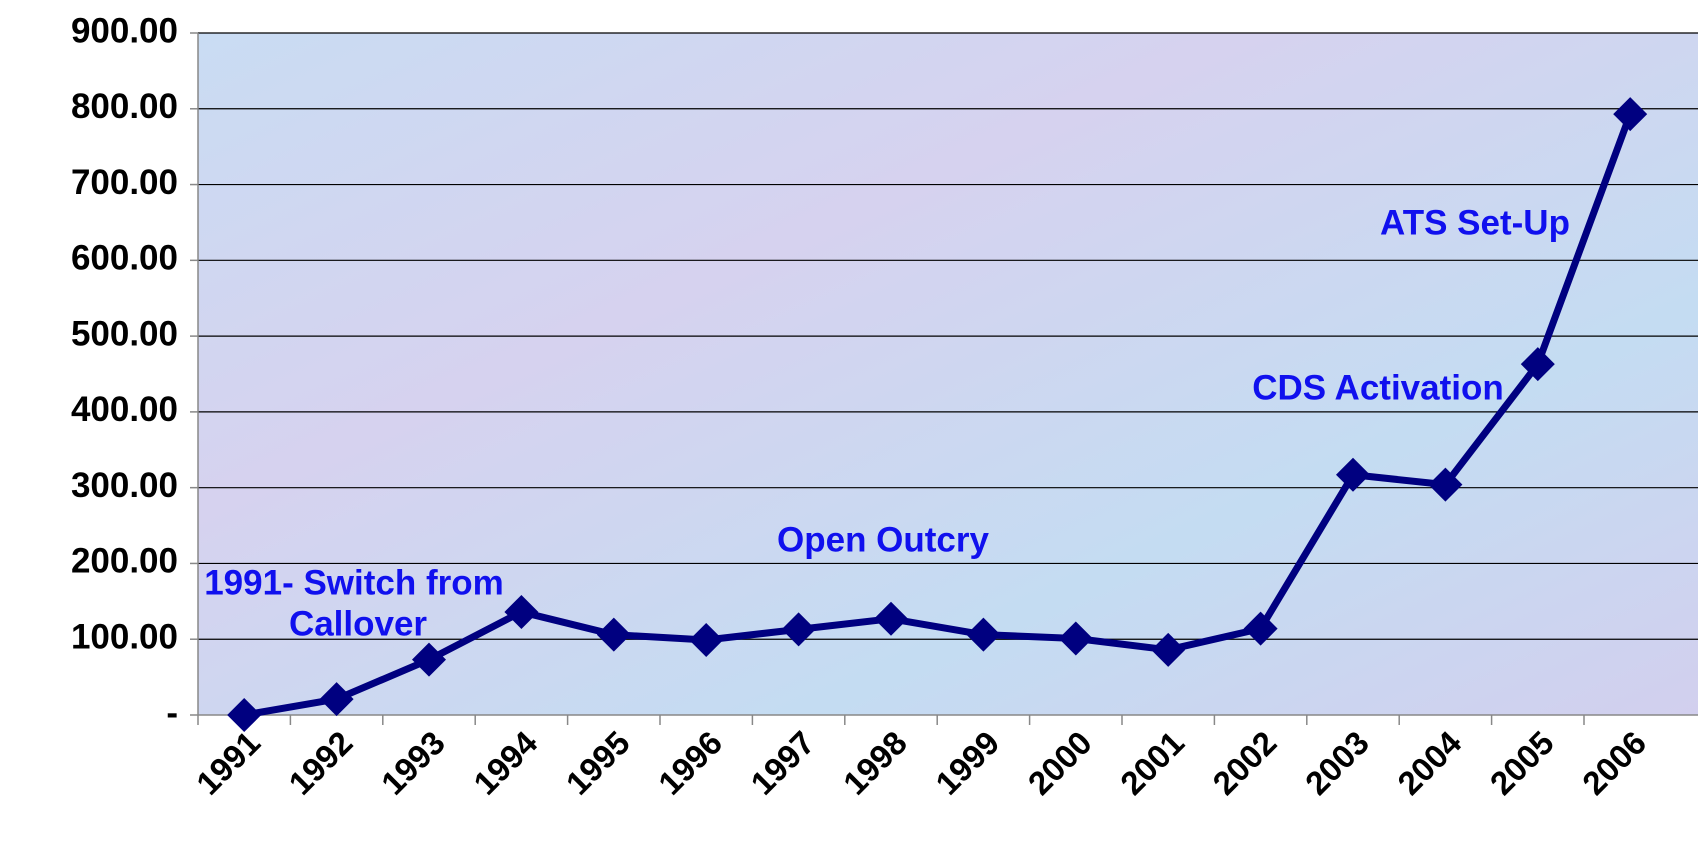 This screenshot has height=852, width=1698. I want to click on x-tick-label: 1997, so click(782, 763).